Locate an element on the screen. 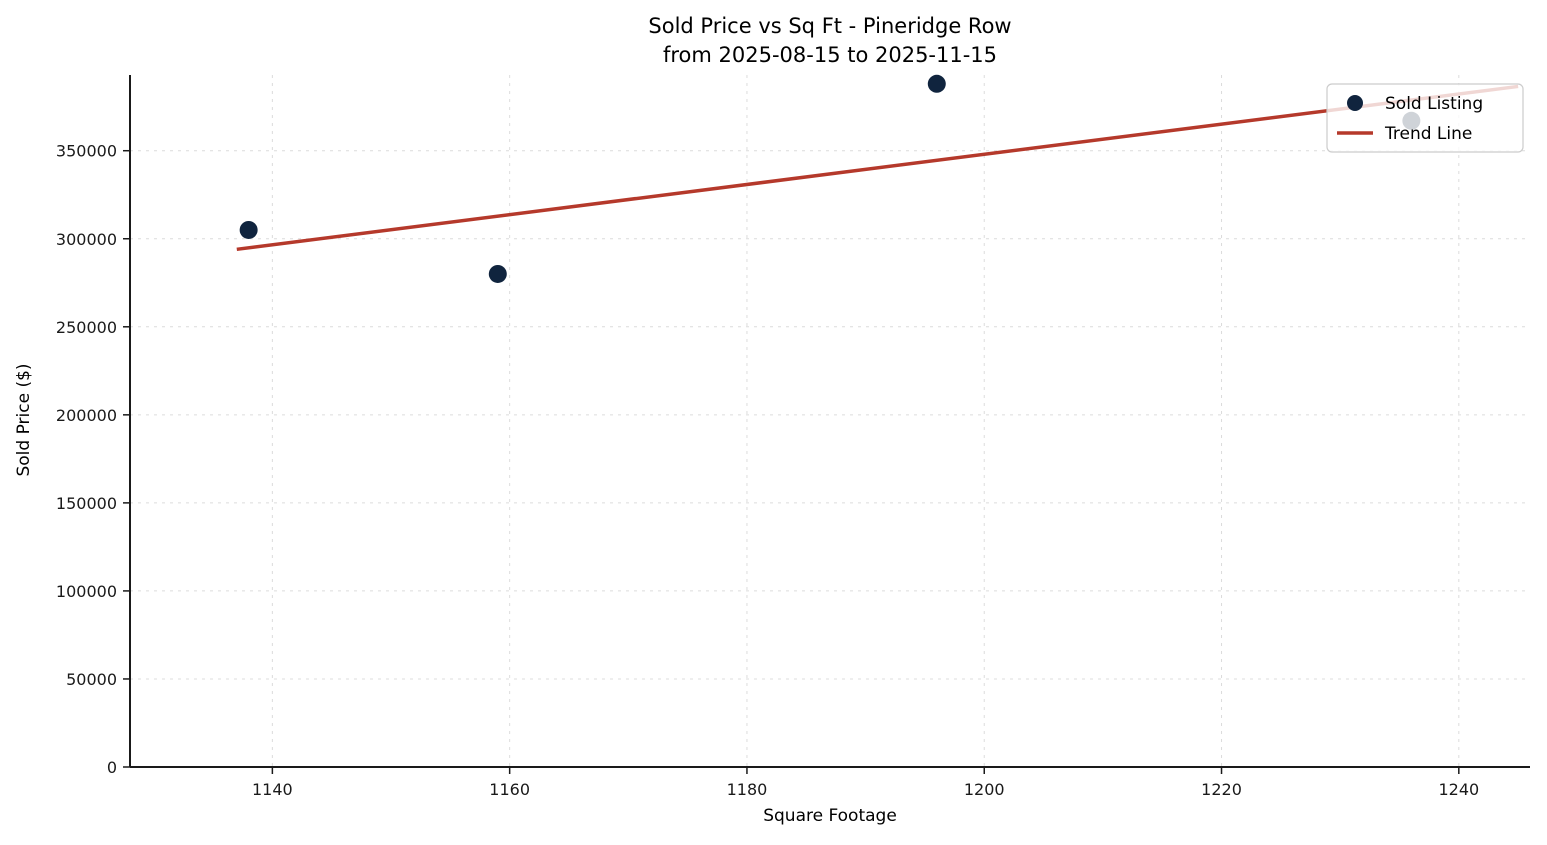  y-tick-label: 150000 is located at coordinates (86, 503).